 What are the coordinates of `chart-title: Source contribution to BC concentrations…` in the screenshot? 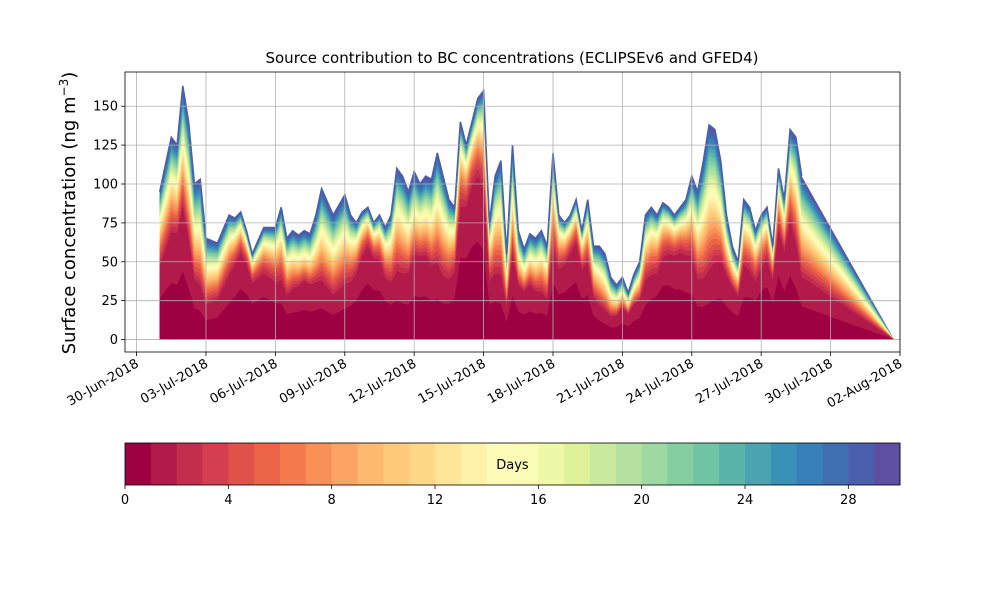 It's located at (511, 58).